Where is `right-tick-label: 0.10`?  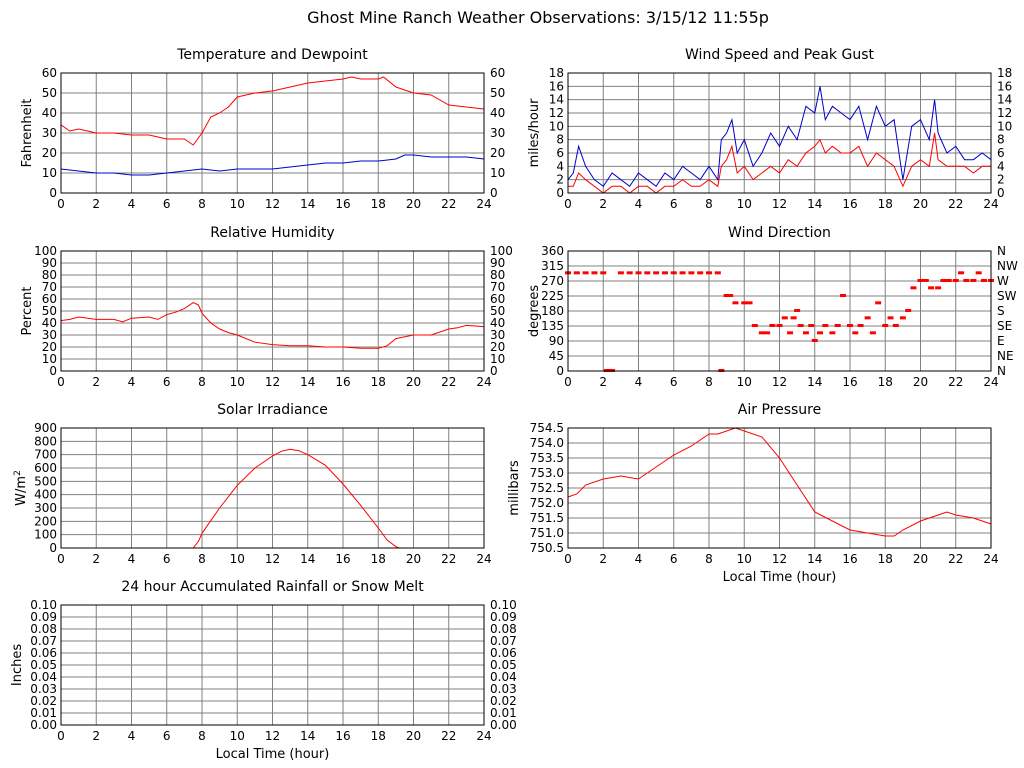
right-tick-label: 0.10 is located at coordinates (503, 605).